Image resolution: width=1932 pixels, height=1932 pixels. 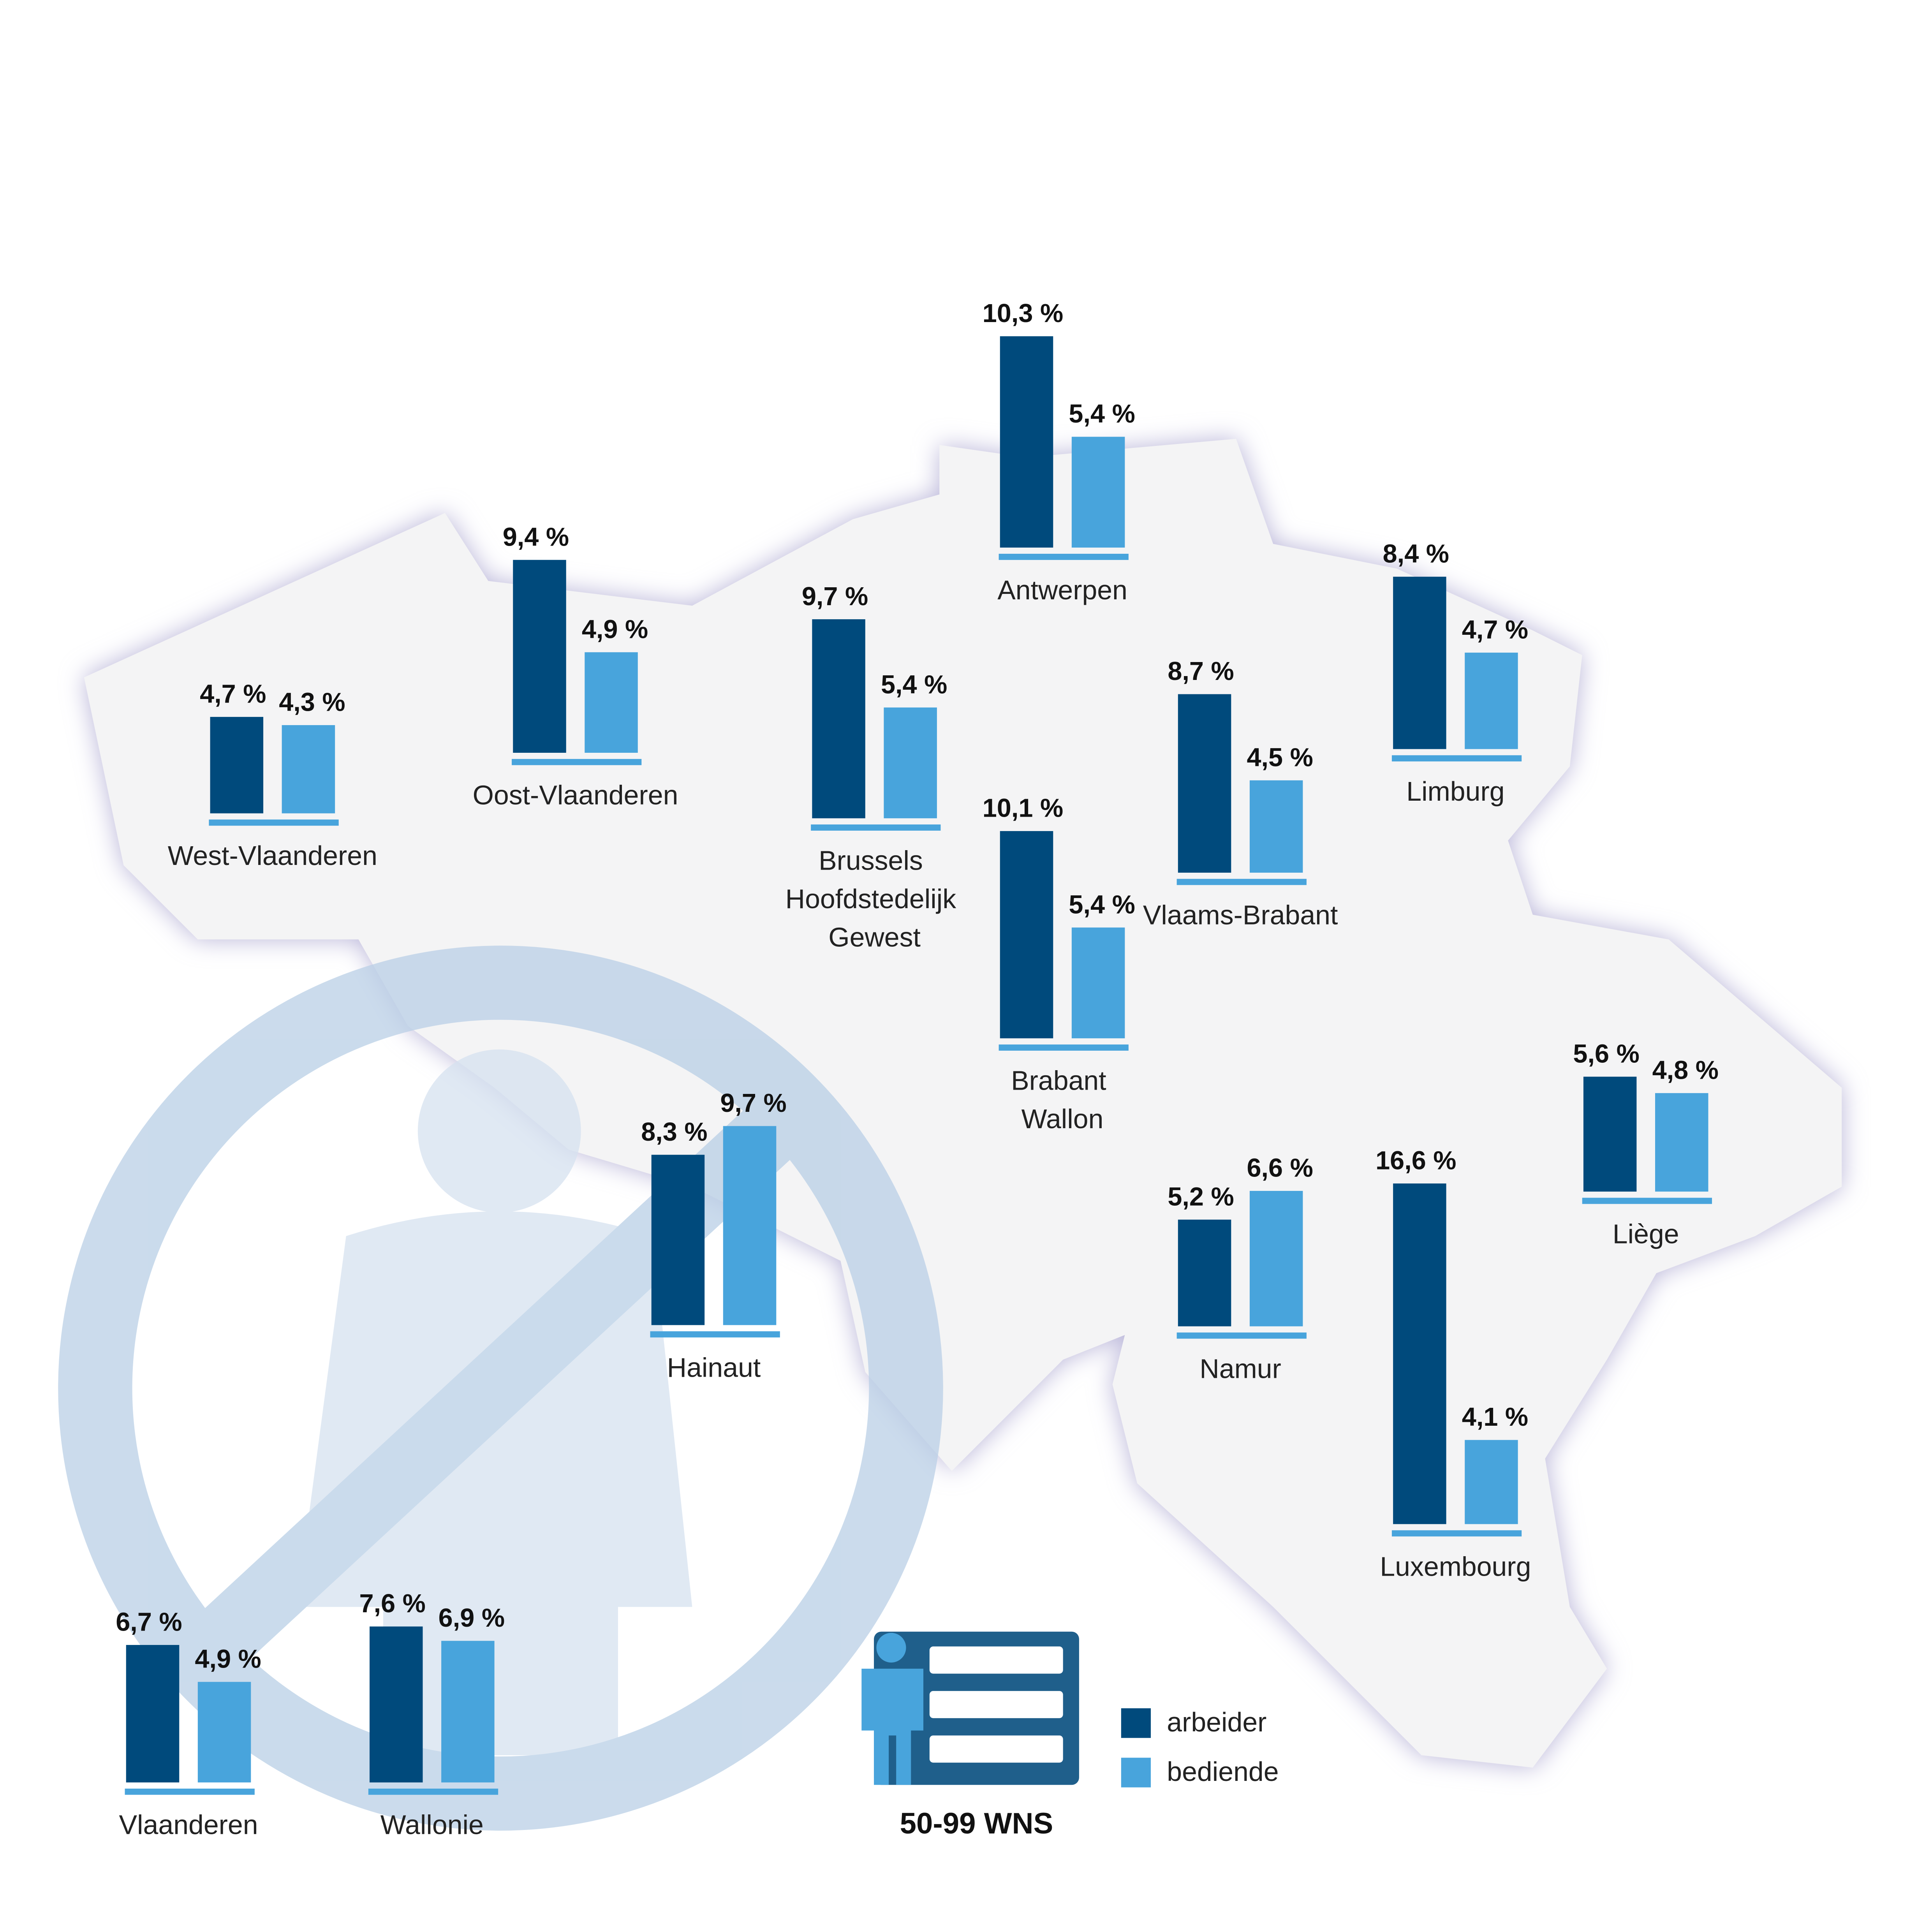 What do you see at coordinates (392, 1603) in the screenshot?
I see `value-label: 7,6 %` at bounding box center [392, 1603].